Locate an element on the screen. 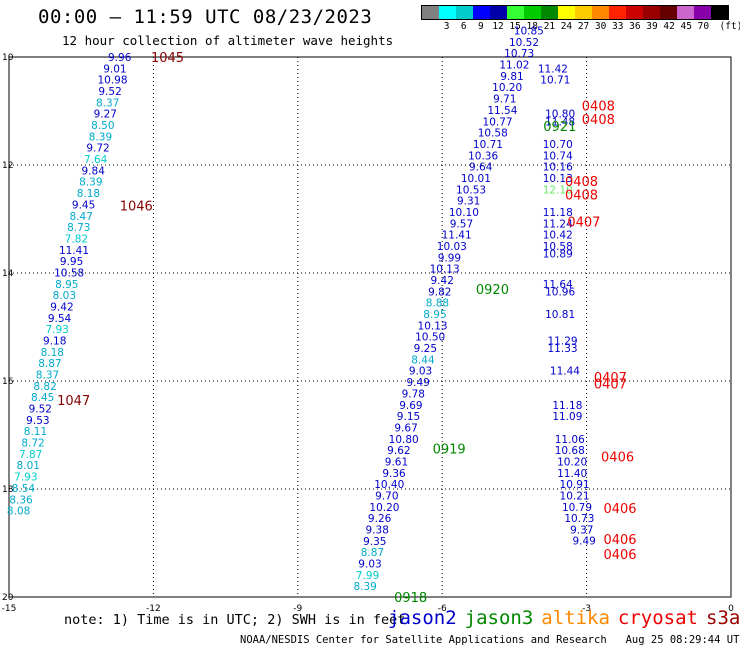 This screenshot has width=740, height=650. legend-entry: altika is located at coordinates (575, 618).